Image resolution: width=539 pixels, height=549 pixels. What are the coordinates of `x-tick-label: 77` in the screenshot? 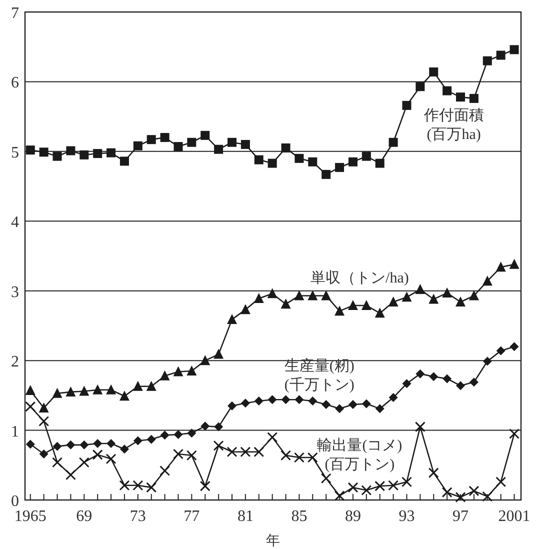 It's located at (192, 516).